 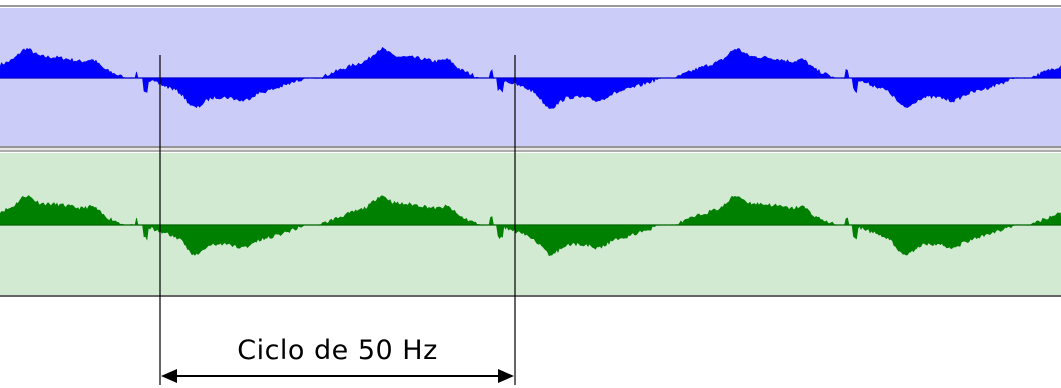 I want to click on arrow-left-head, so click(x=169, y=376).